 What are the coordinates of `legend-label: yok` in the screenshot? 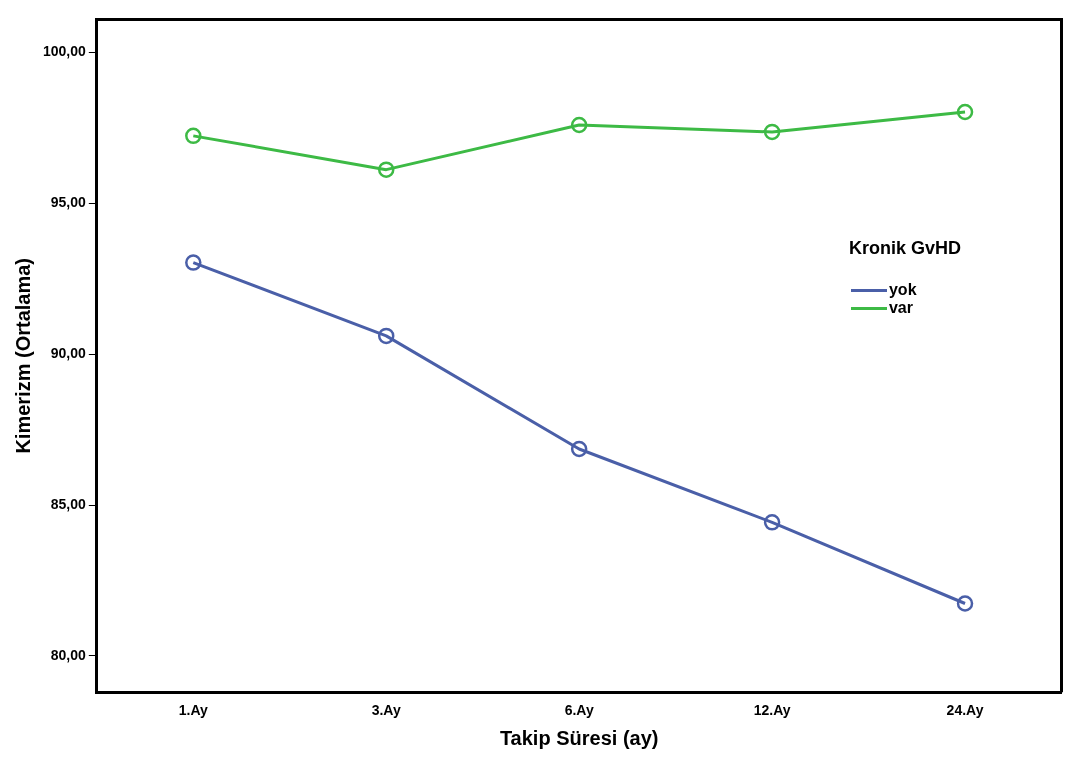 It's located at (902, 290).